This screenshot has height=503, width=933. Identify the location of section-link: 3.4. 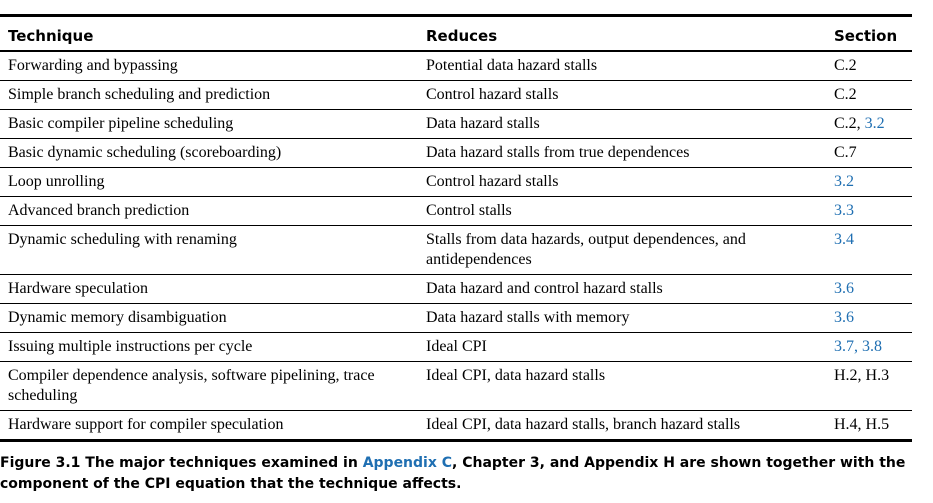
(844, 239).